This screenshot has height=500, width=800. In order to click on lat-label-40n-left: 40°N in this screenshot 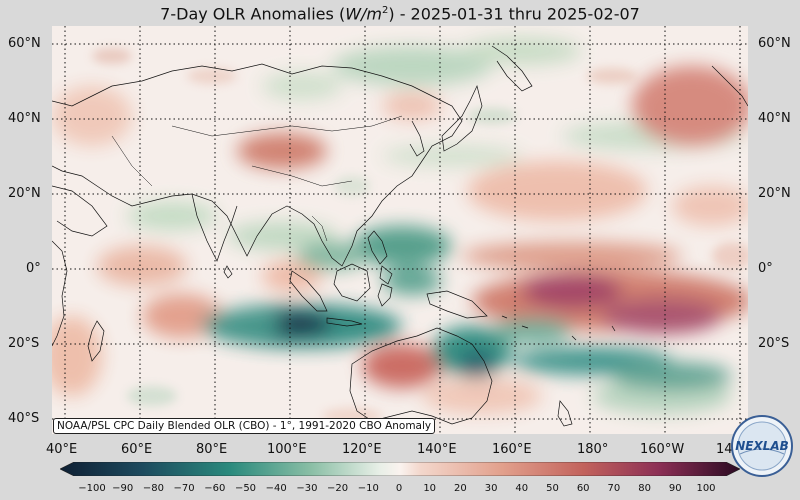, I will do `click(24, 118)`.